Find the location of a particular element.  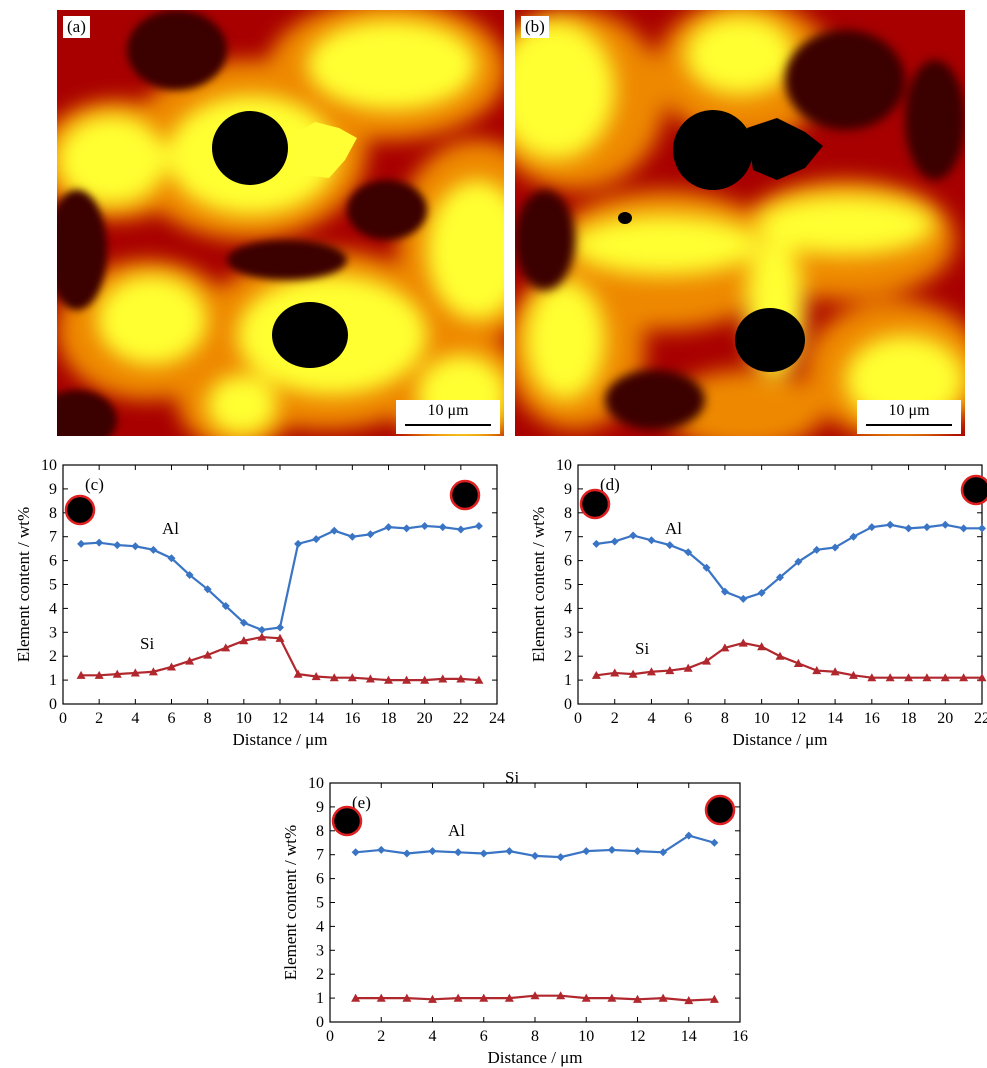

si-particle-b is located at coordinates (785, 149).